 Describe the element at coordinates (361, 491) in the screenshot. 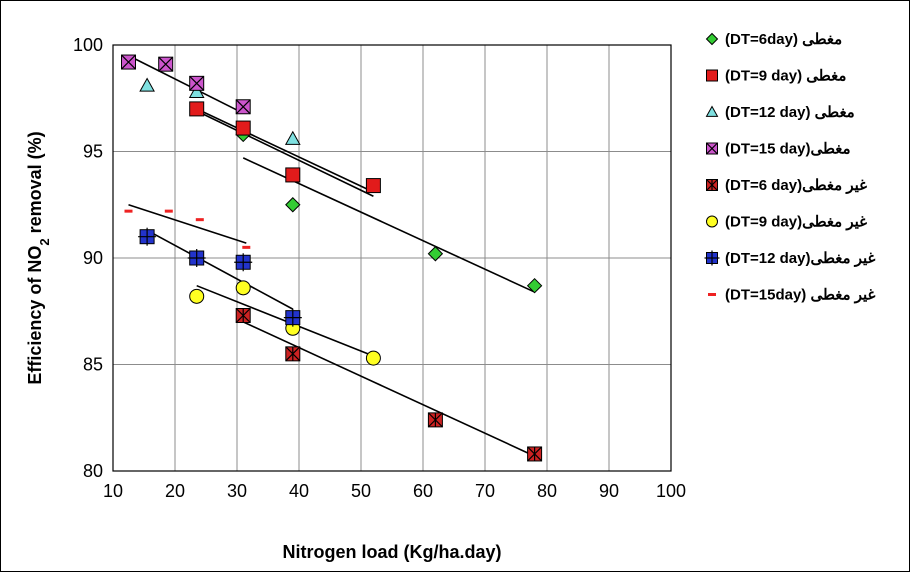

I see `x-tick-label: 50` at that location.